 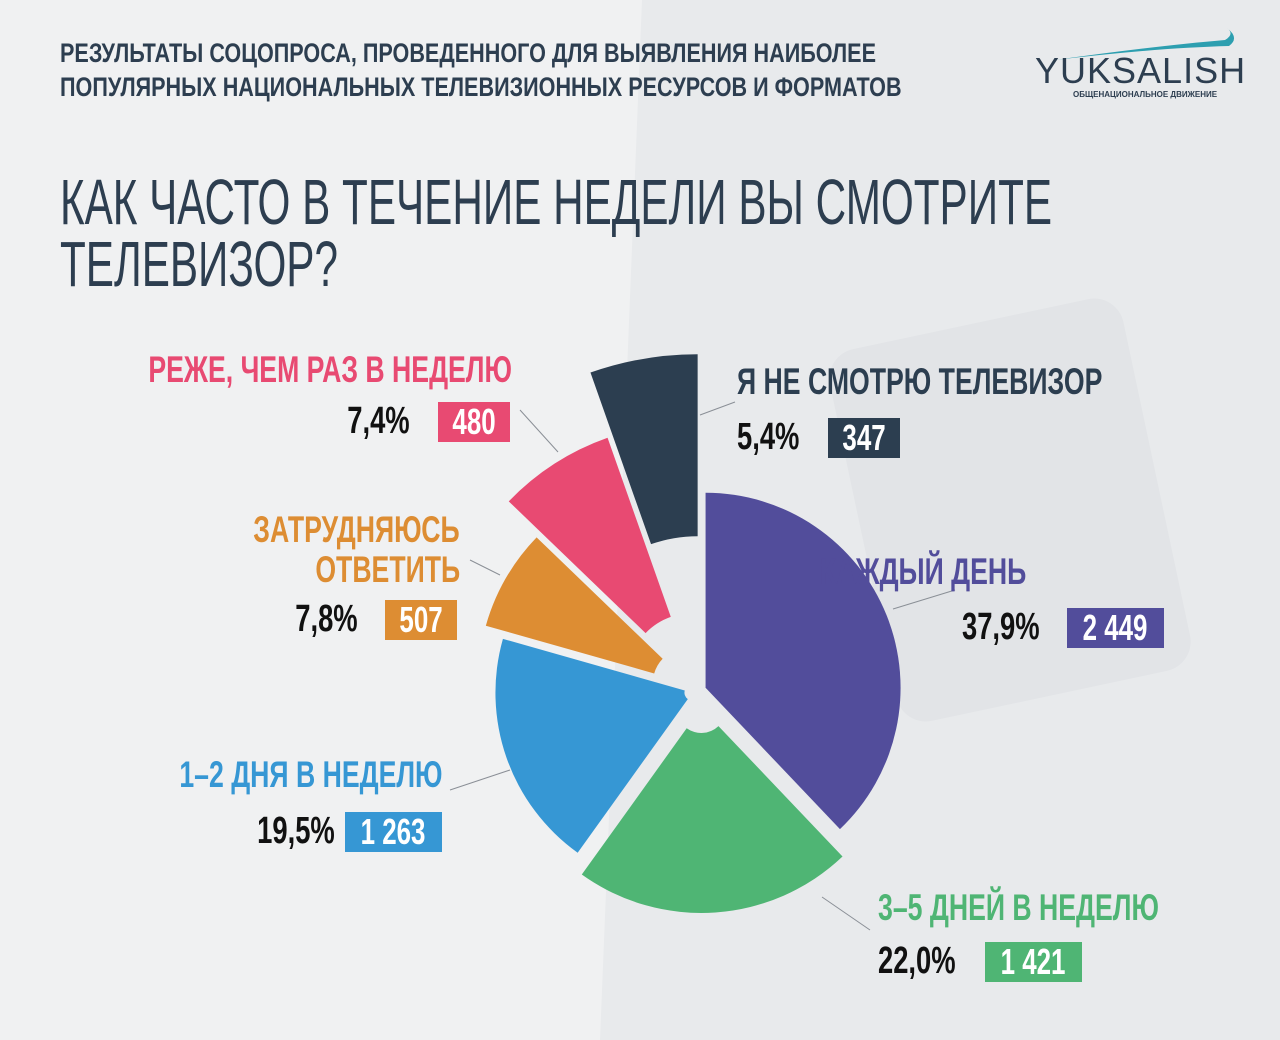 I want to click on leader-line-orange, so click(x=485, y=567).